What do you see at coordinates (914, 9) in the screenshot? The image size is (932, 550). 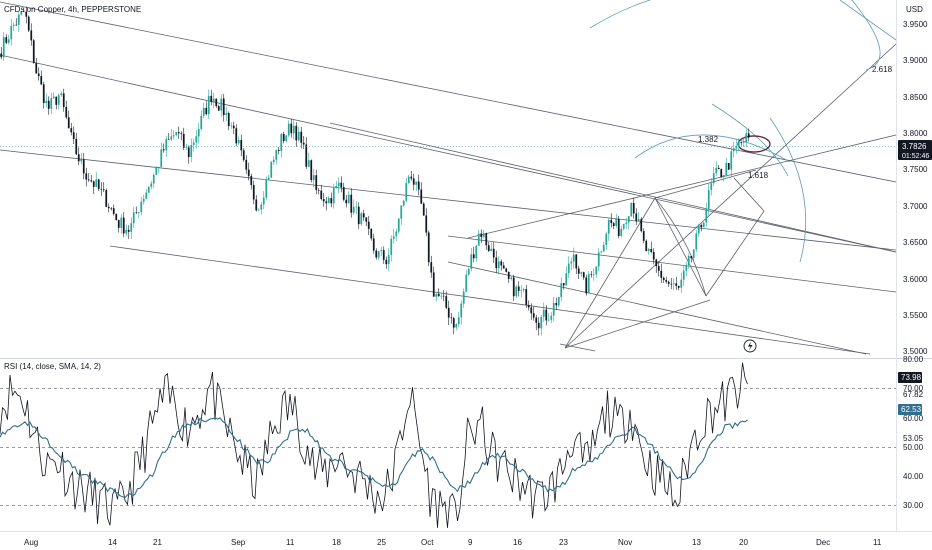 I see `currency-label: USD` at bounding box center [914, 9].